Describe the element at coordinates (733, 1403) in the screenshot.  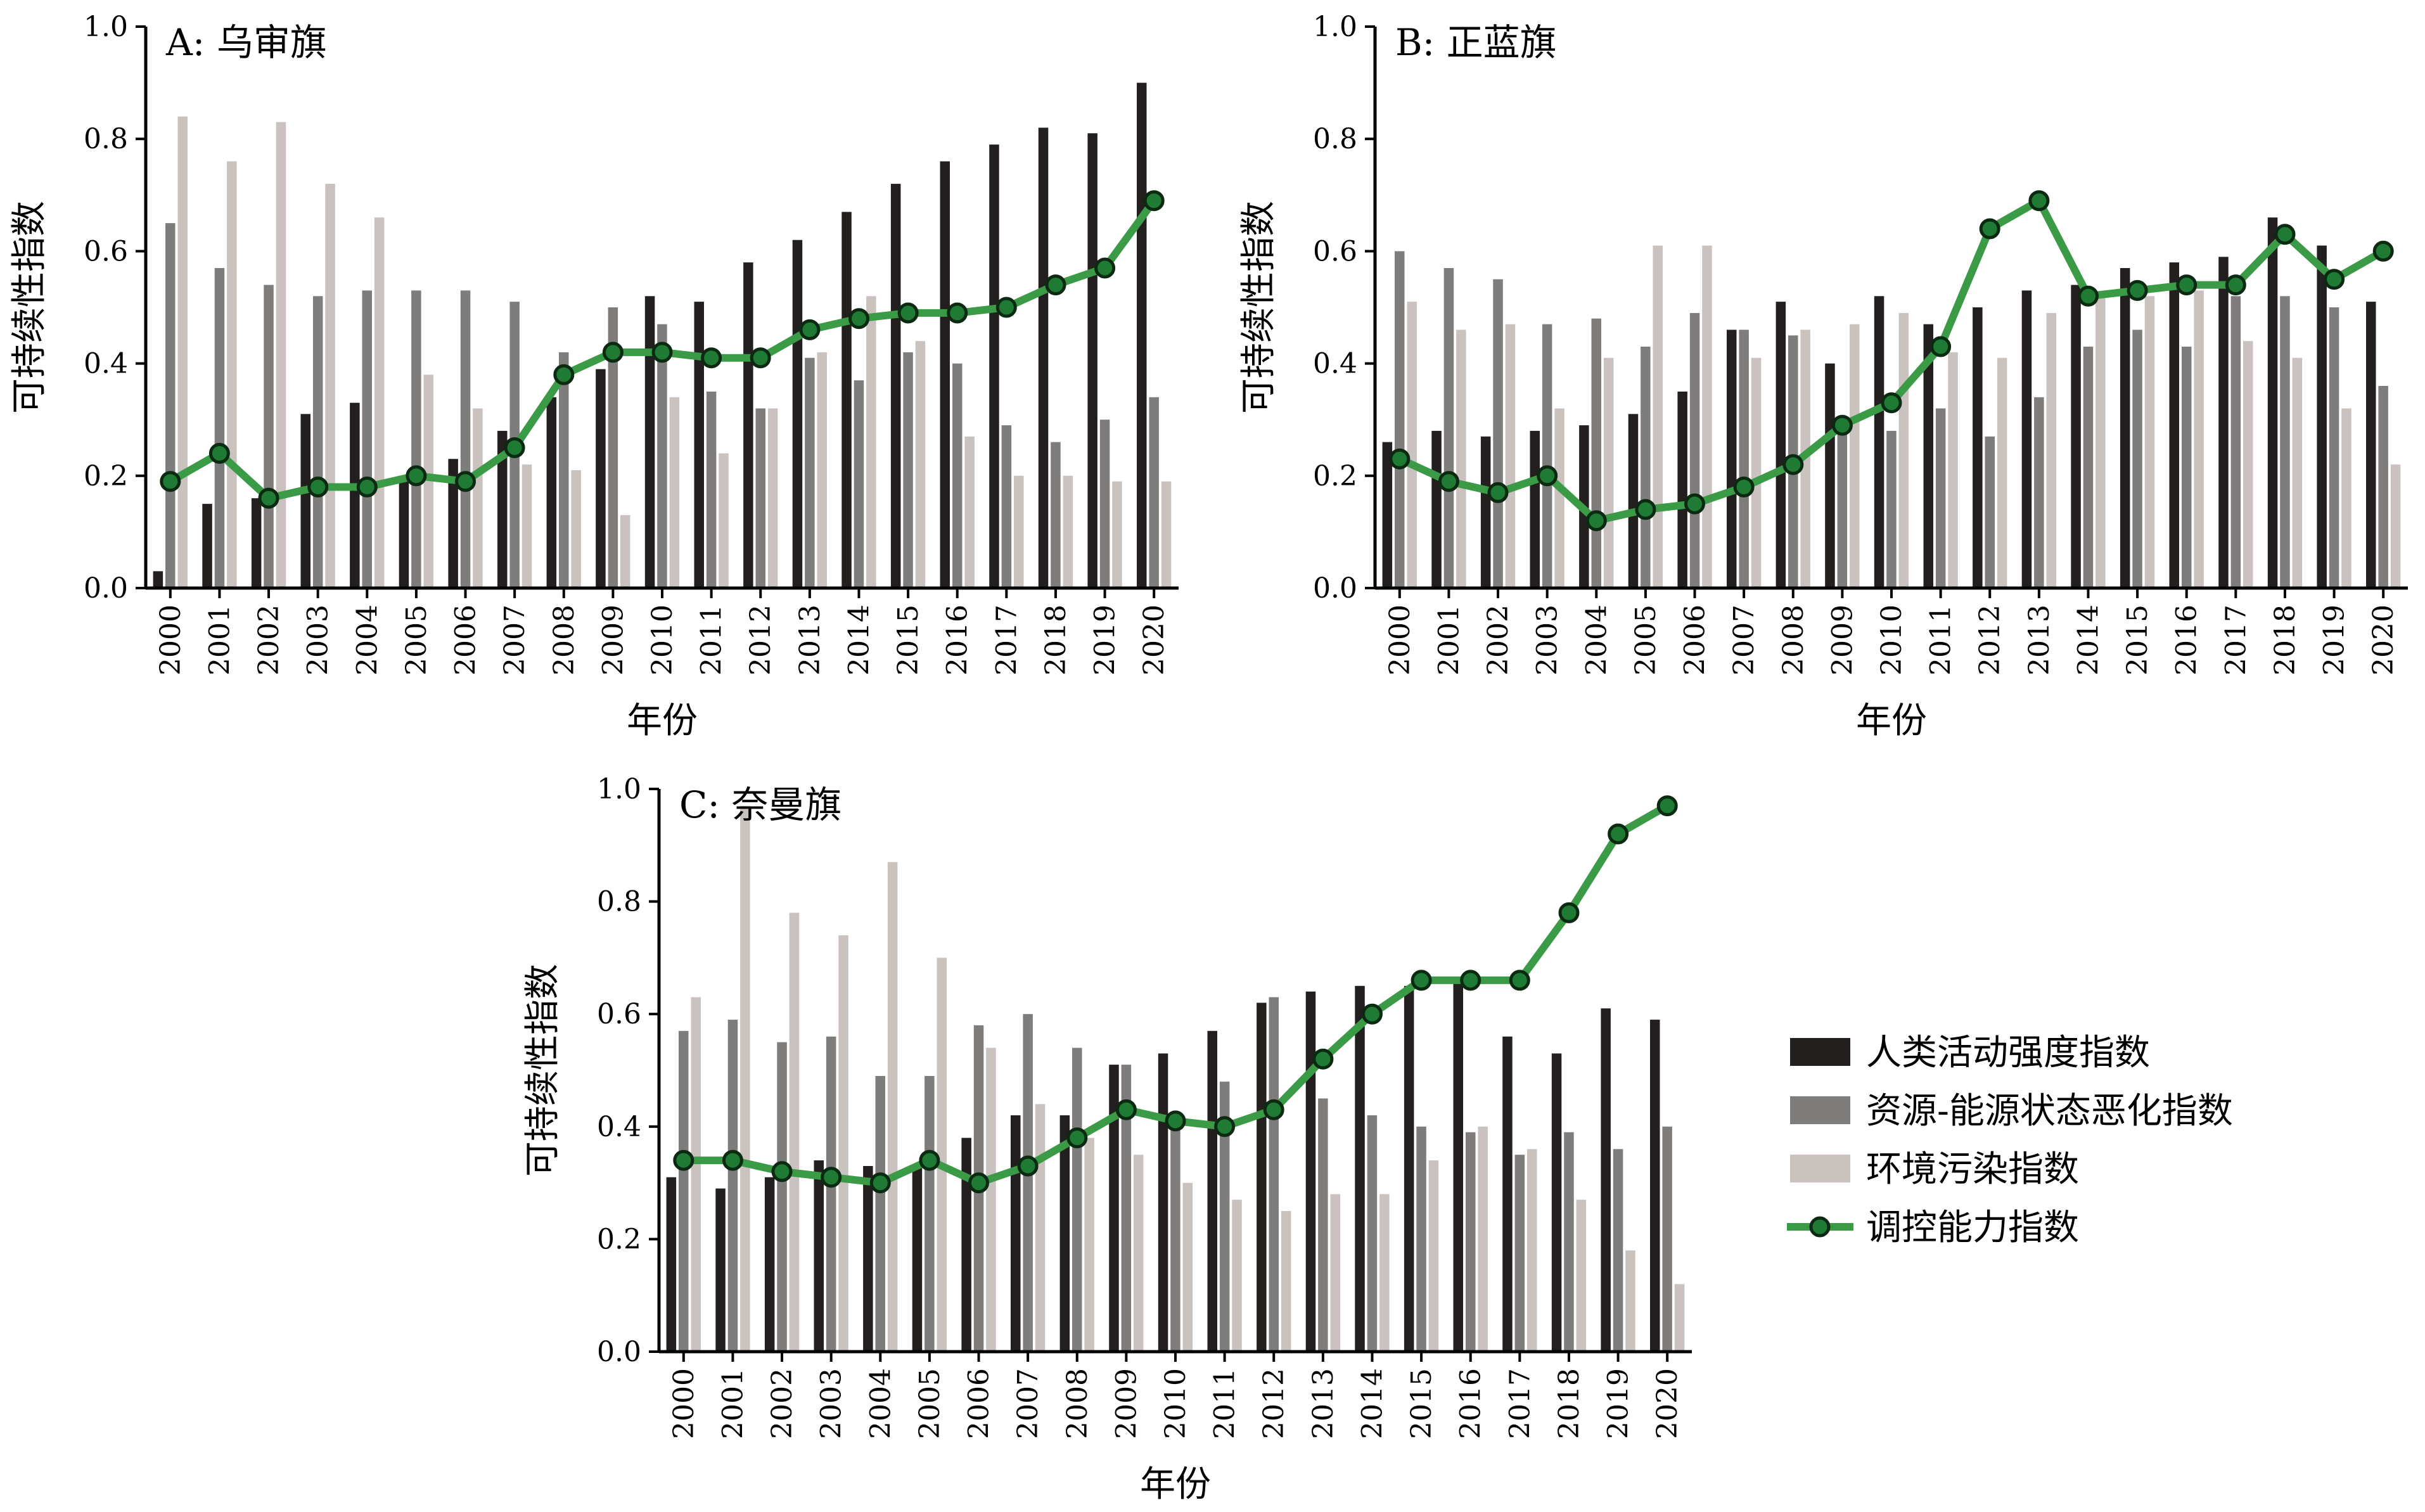
I see `x-tick-label-2001: 2001` at that location.